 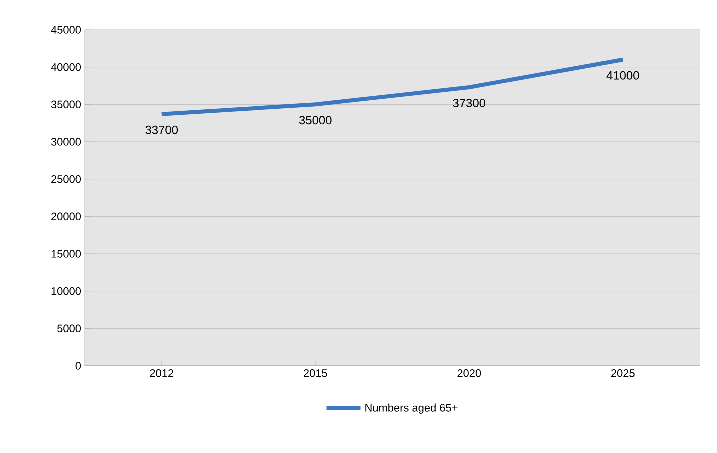 I want to click on x-tick-label: 2015, so click(x=316, y=374).